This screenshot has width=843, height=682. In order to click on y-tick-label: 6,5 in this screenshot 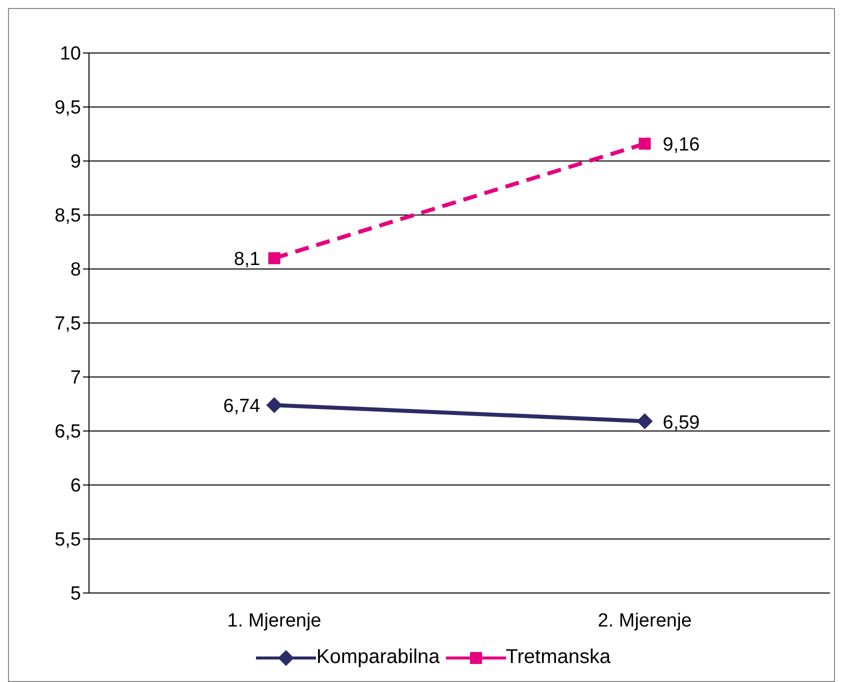, I will do `click(67, 432)`.